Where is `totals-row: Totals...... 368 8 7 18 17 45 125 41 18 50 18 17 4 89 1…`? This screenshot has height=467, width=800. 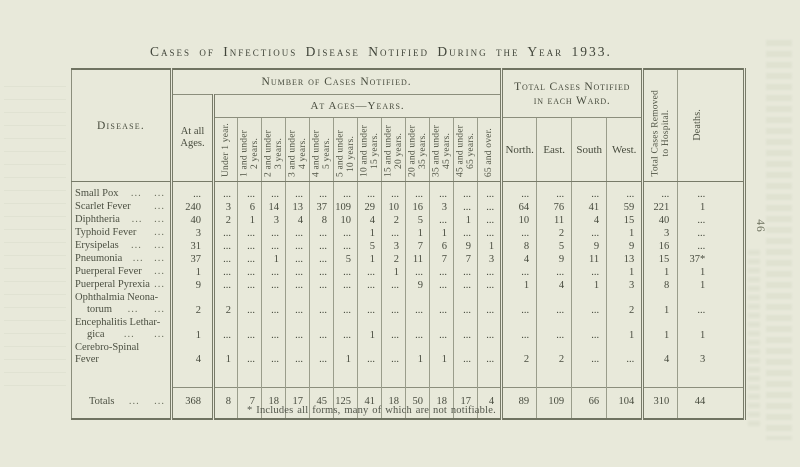
totals-row: Totals...... 368 8 7 18 17 45 125 41 18 50 18 17 4 89 1… is located at coordinates (408, 402).